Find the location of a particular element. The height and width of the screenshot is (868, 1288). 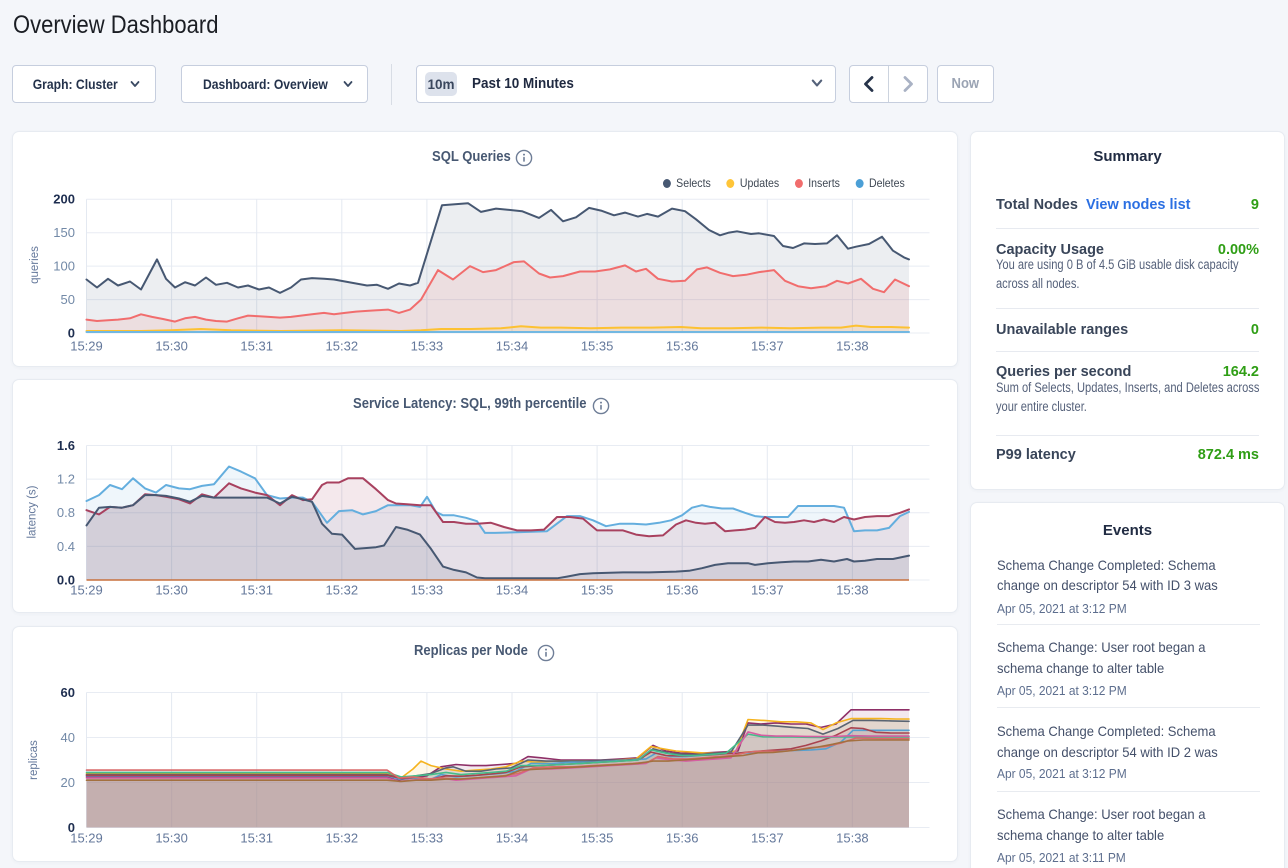

svg-text: 0.0 is located at coordinates (66, 579).